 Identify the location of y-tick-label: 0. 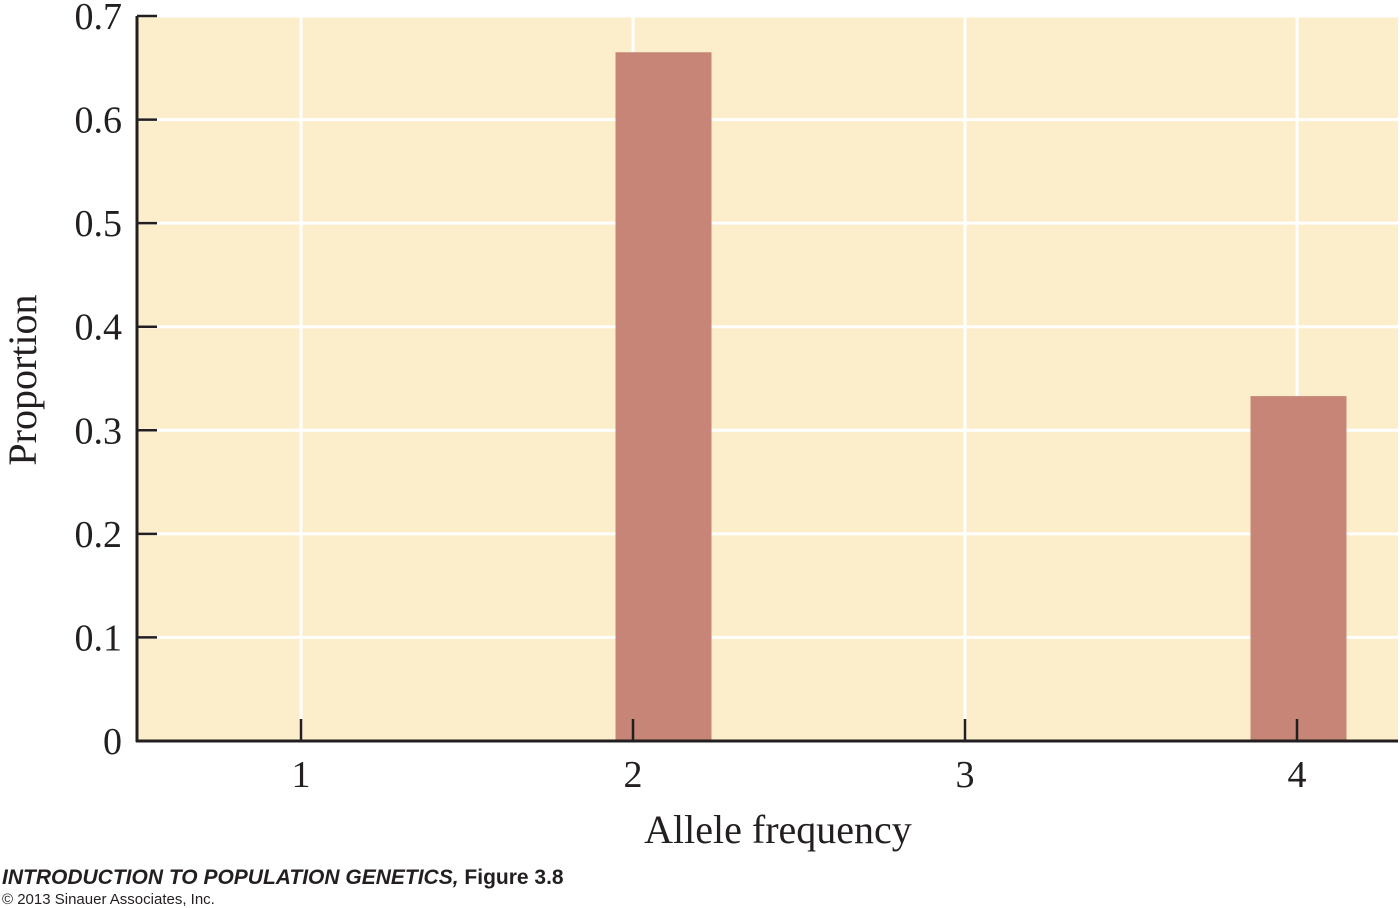
(112, 742).